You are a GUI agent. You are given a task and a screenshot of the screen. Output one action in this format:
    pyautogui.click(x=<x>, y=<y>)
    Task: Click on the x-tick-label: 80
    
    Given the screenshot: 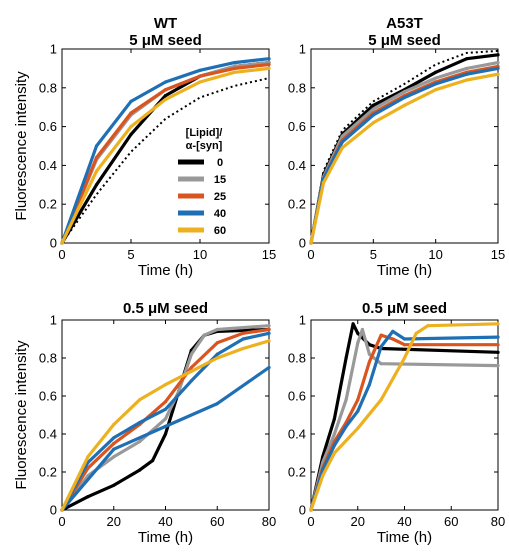 What is the action you would take?
    pyautogui.click(x=498, y=521)
    